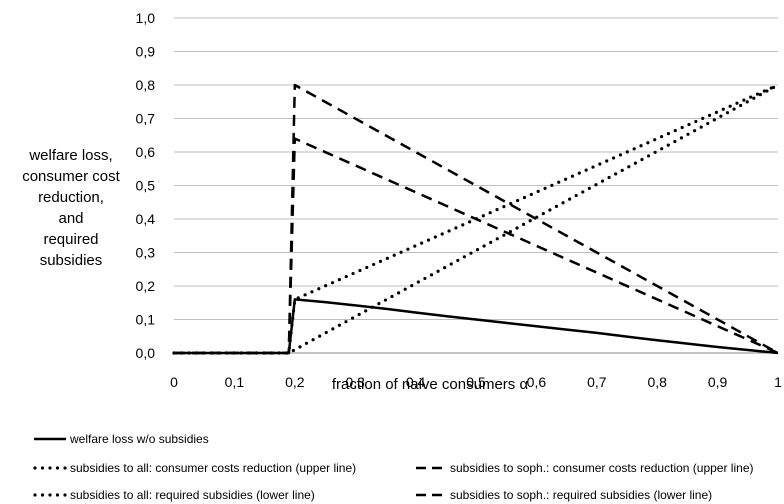  What do you see at coordinates (71, 239) in the screenshot?
I see `y-axis-title-line: required` at bounding box center [71, 239].